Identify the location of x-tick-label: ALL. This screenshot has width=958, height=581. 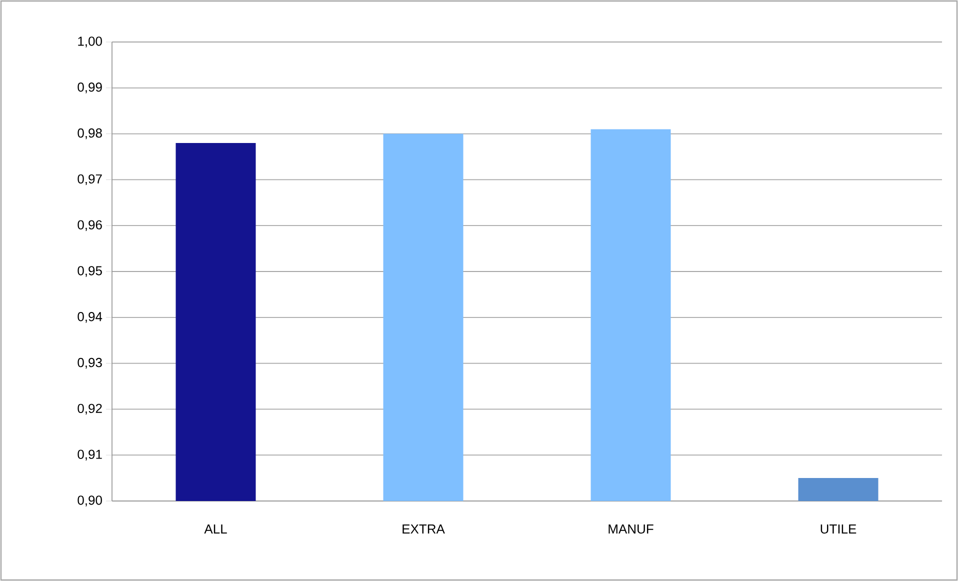
(215, 529).